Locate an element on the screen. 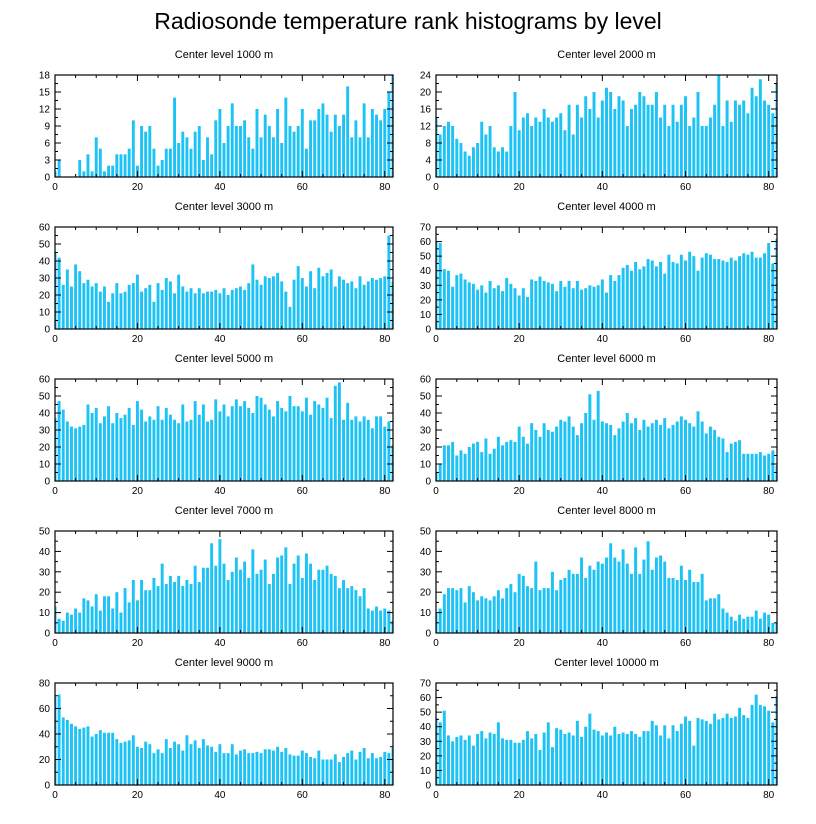  x-tick-label: 60 is located at coordinates (686, 339).